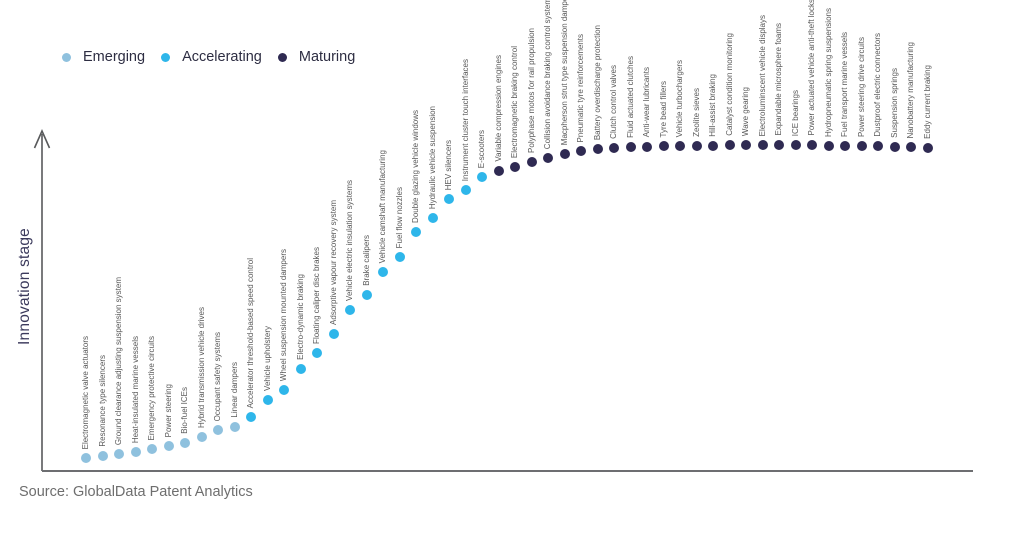  I want to click on data-point-label: Vehicle electric insulation systems, so click(349, 240).